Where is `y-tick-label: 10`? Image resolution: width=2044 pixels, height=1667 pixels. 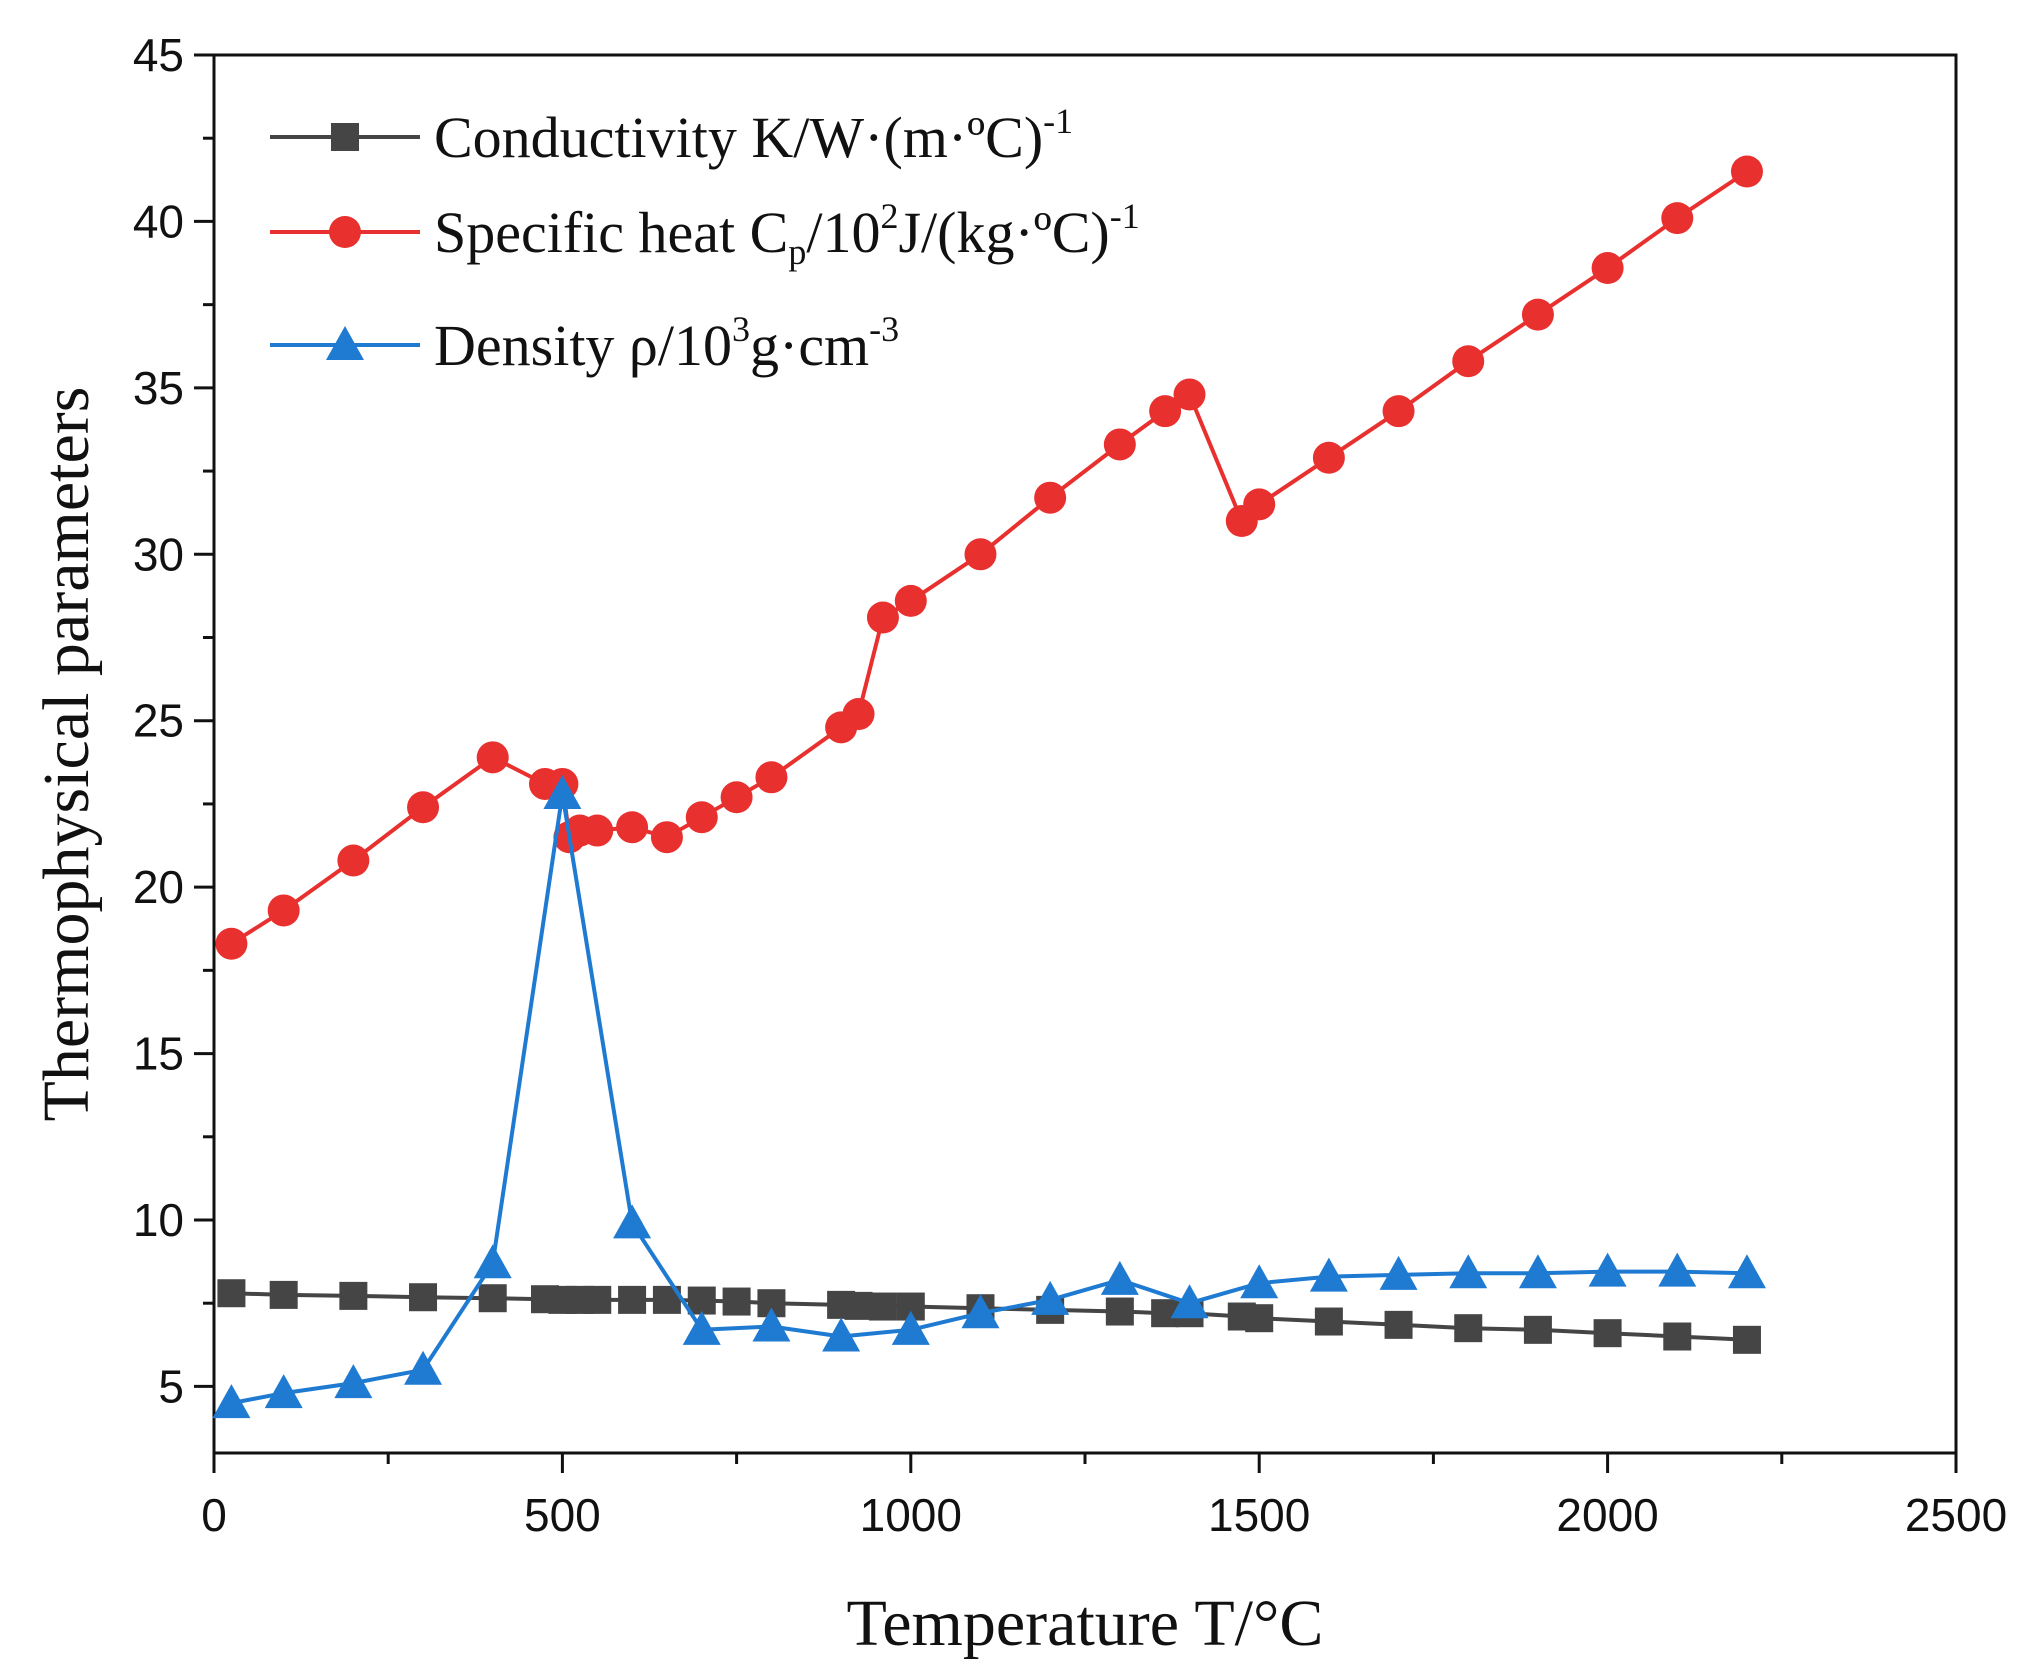
y-tick-label: 10 is located at coordinates (158, 1220).